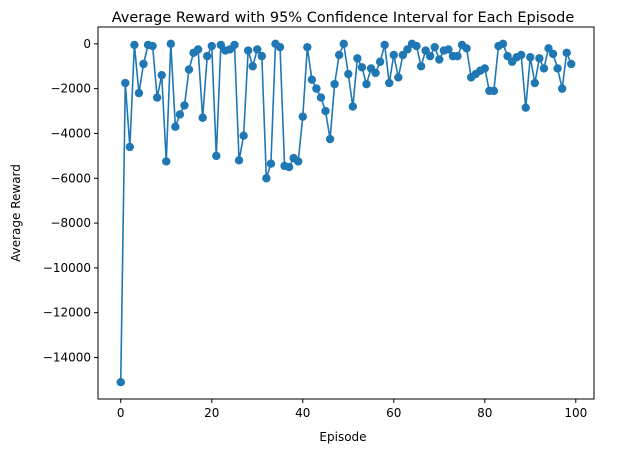 This screenshot has width=617, height=455. What do you see at coordinates (70, 201) in the screenshot?
I see `y-axis-ticks: −14000 −12000 −10000 −8000 −6000 −4000 −2000 0` at bounding box center [70, 201].